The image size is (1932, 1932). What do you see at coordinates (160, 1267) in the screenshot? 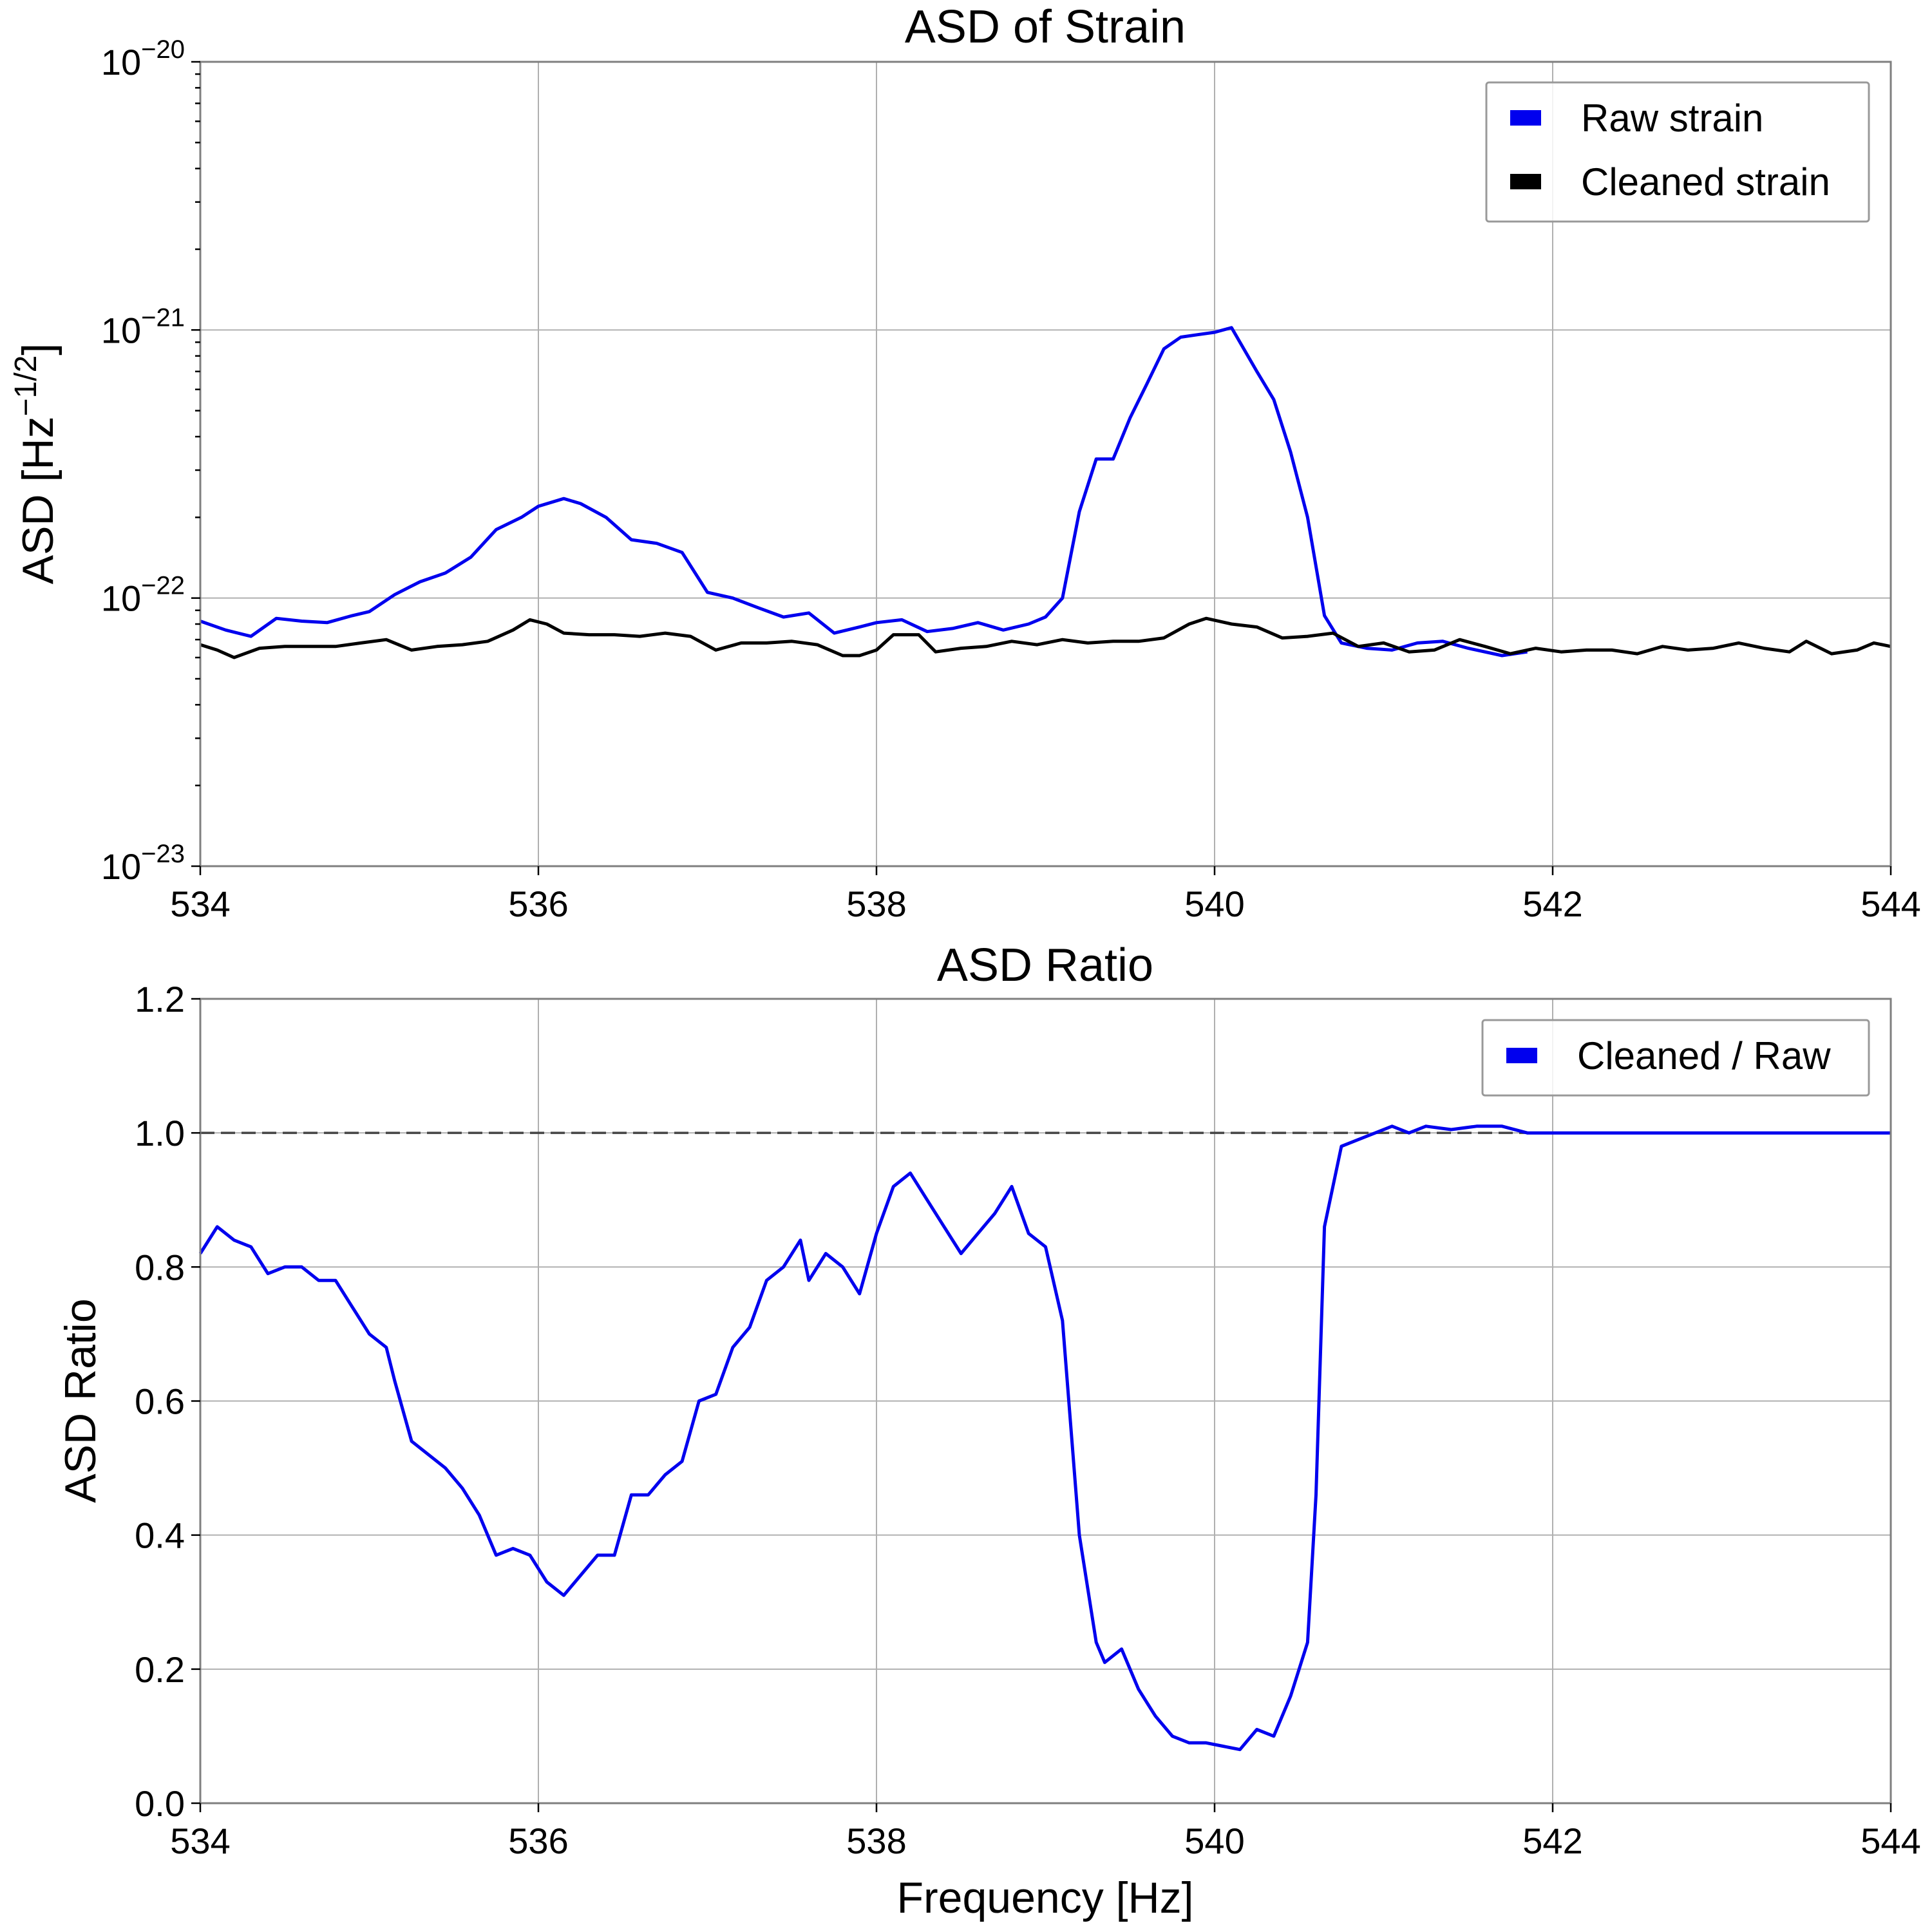
I see `y-tick-label: 0.8` at bounding box center [160, 1267].